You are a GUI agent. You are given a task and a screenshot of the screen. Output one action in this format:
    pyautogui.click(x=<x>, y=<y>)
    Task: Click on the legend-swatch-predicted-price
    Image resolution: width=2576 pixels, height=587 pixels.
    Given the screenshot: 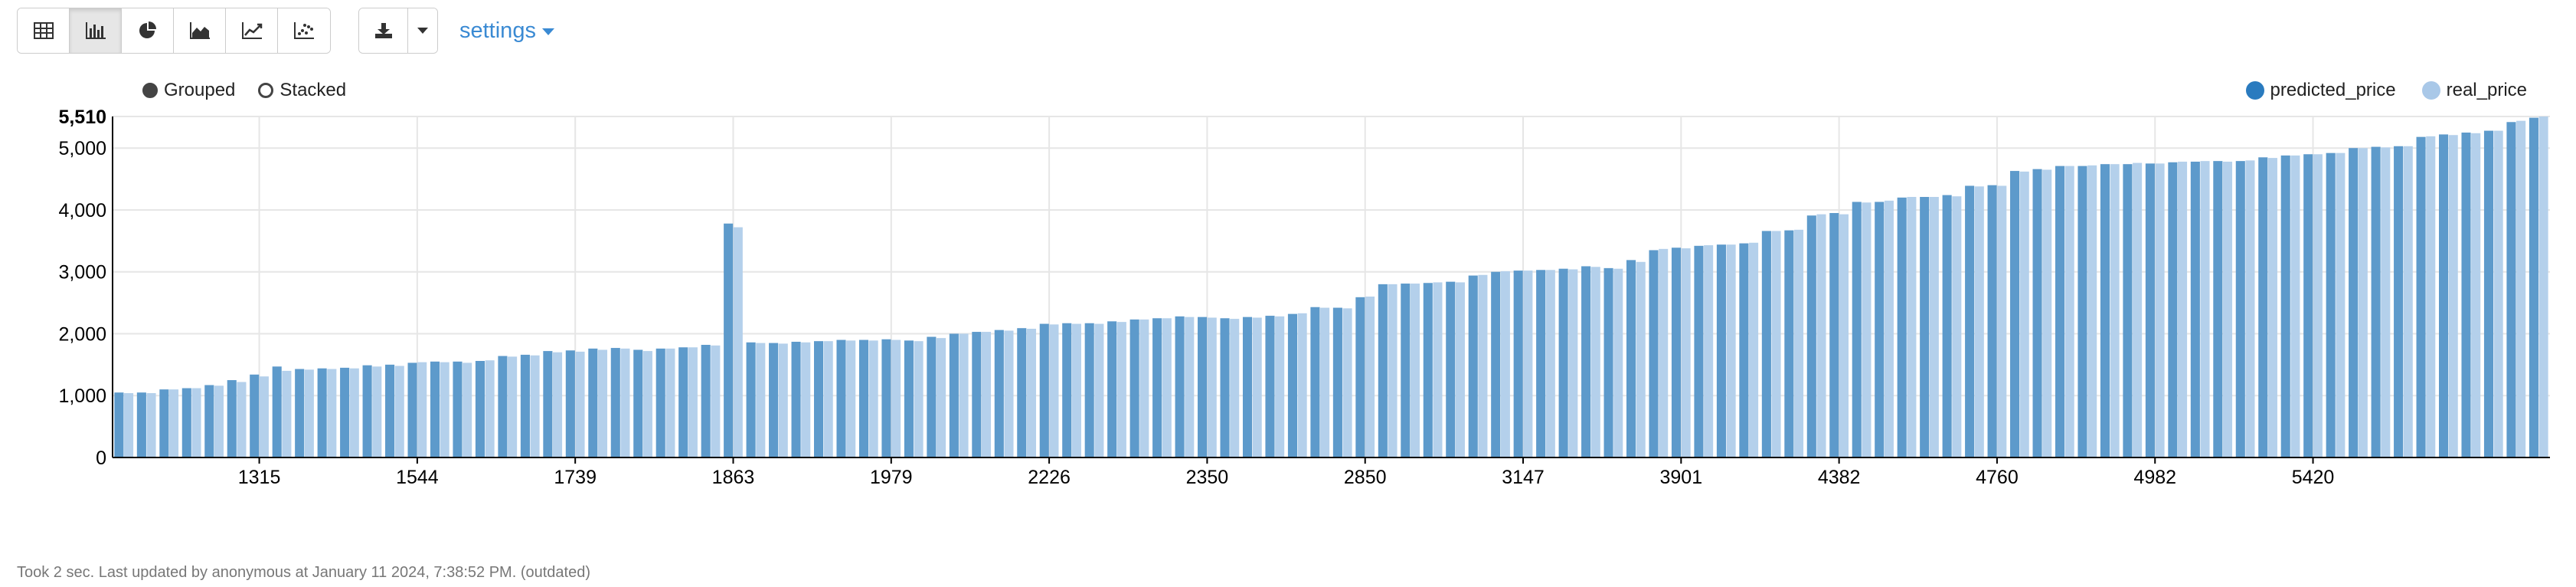 What is the action you would take?
    pyautogui.click(x=2254, y=90)
    